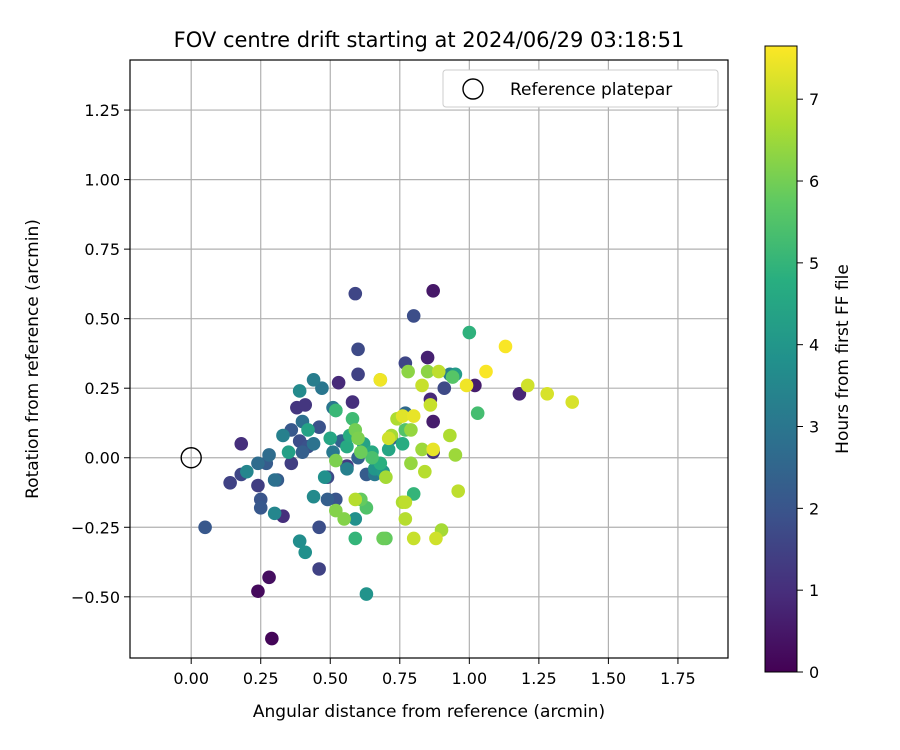 The height and width of the screenshot is (750, 900). What do you see at coordinates (429, 712) in the screenshot?
I see `x-axis-title: Angular distance from reference (arcmin)` at bounding box center [429, 712].